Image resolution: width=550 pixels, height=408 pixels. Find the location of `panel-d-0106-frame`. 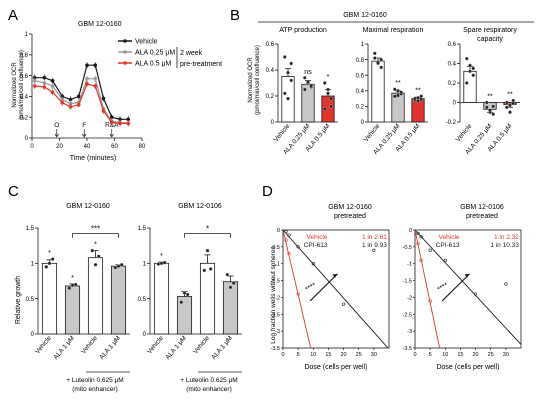

panel-d-0106-frame is located at coordinates (468, 289).